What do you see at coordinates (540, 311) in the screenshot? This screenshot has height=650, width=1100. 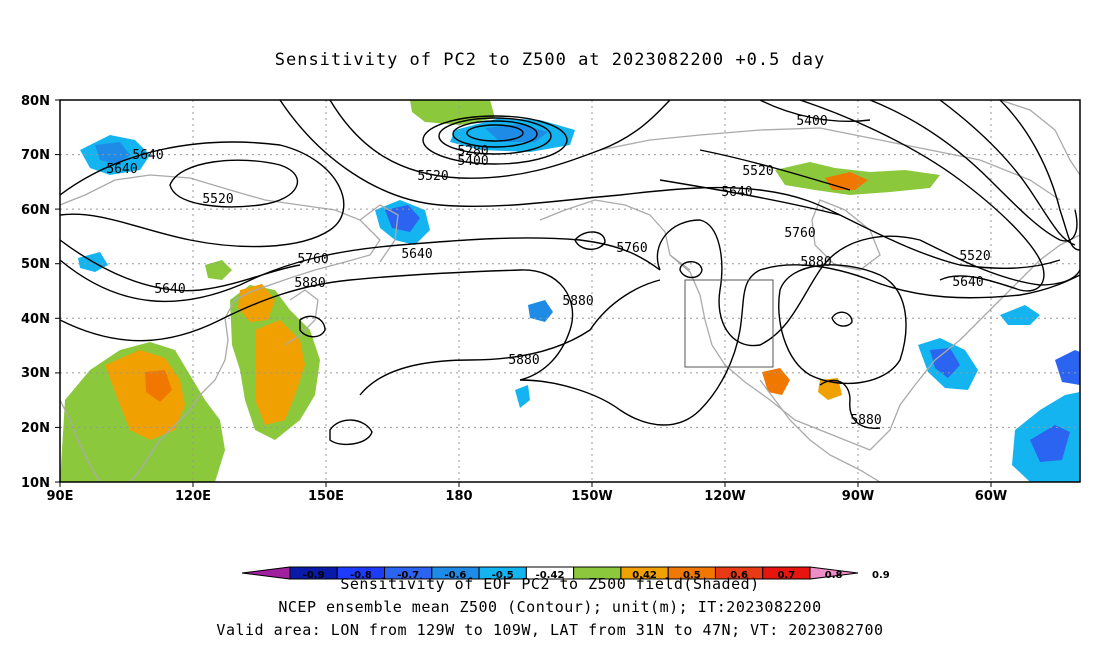 I see `shade-blue-45n-155w` at bounding box center [540, 311].